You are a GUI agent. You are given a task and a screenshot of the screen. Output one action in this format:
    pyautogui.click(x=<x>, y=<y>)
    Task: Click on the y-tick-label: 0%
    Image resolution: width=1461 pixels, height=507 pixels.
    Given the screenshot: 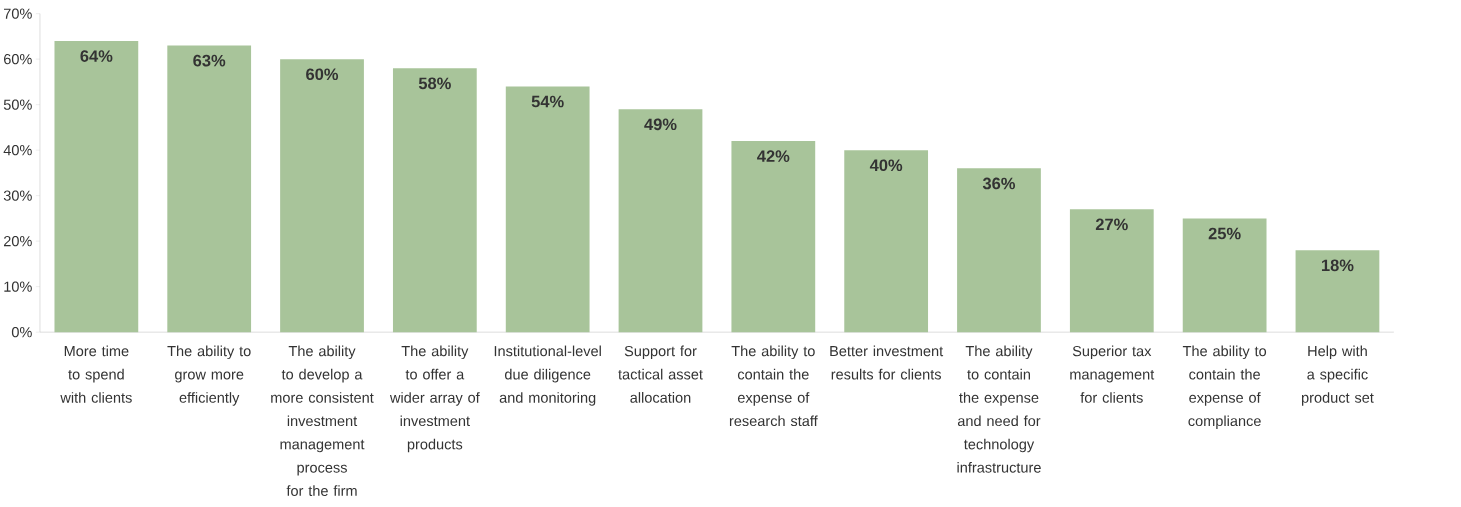 What is the action you would take?
    pyautogui.click(x=21, y=332)
    